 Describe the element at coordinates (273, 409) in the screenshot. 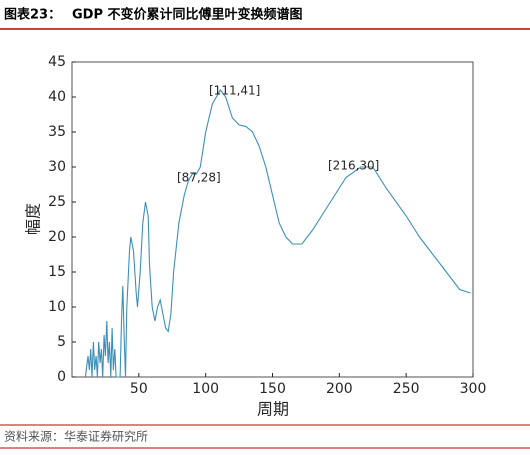

I see `x-axis-label: 周期` at that location.